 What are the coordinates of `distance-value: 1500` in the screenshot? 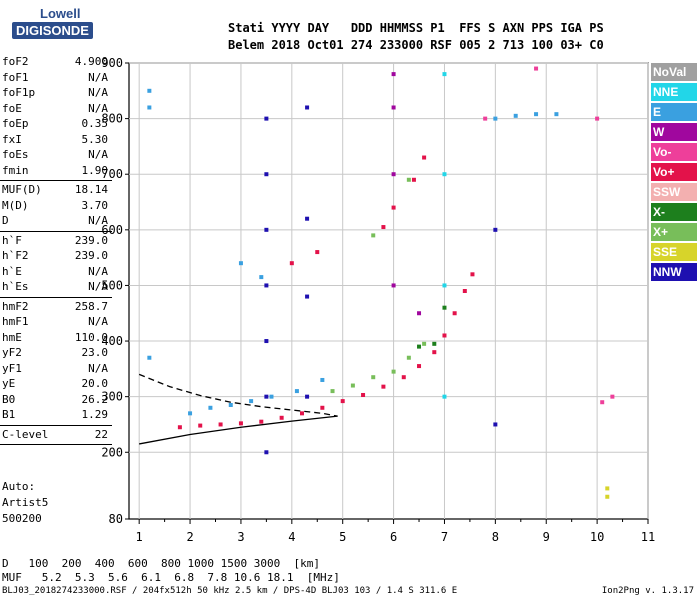 It's located at (231, 563).